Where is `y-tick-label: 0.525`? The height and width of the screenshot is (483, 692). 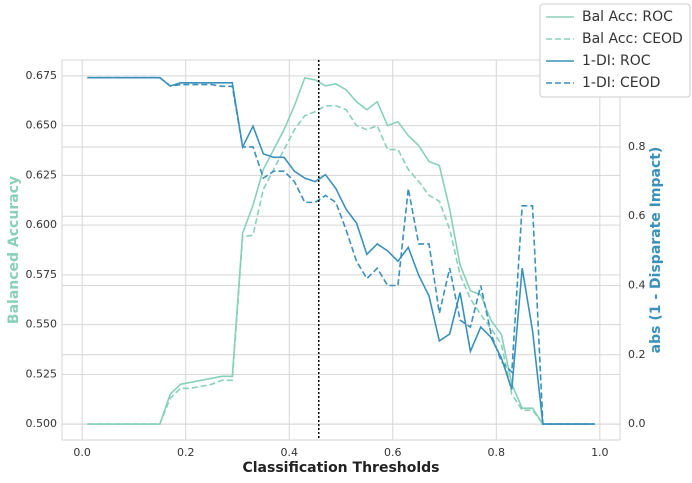
y-tick-label: 0.525 is located at coordinates (42, 373).